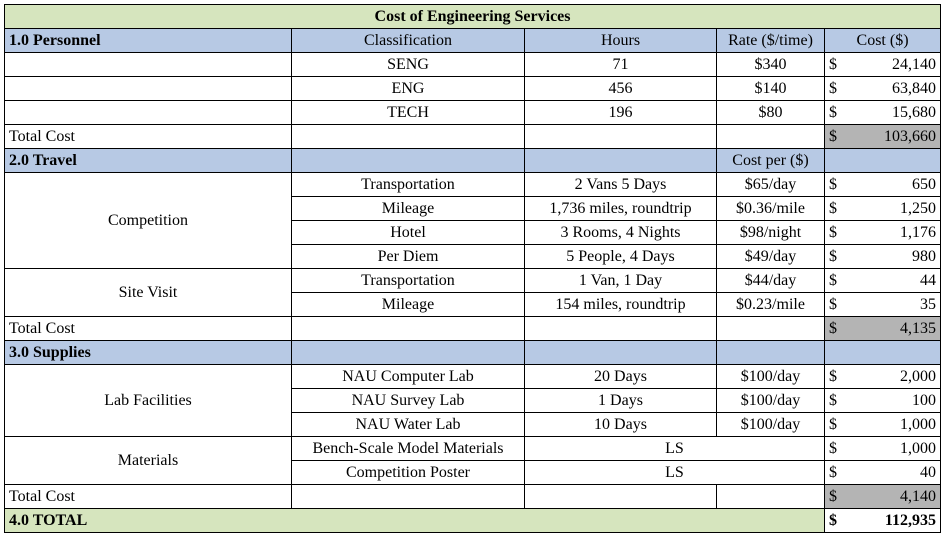  What do you see at coordinates (770, 160) in the screenshot?
I see `cost-per-header: Cost per ($)` at bounding box center [770, 160].